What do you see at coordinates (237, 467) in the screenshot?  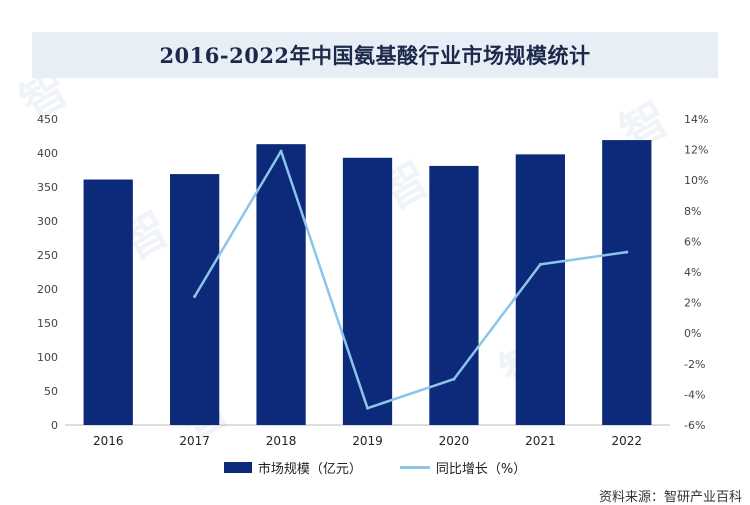 I see `legend-bar-swatch` at bounding box center [237, 467].